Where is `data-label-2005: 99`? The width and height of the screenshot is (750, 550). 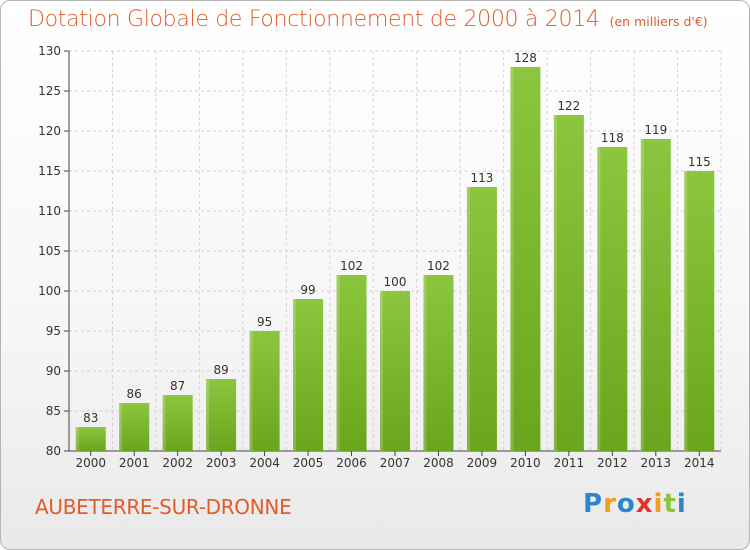
data-label-2005: 99 is located at coordinates (307, 290).